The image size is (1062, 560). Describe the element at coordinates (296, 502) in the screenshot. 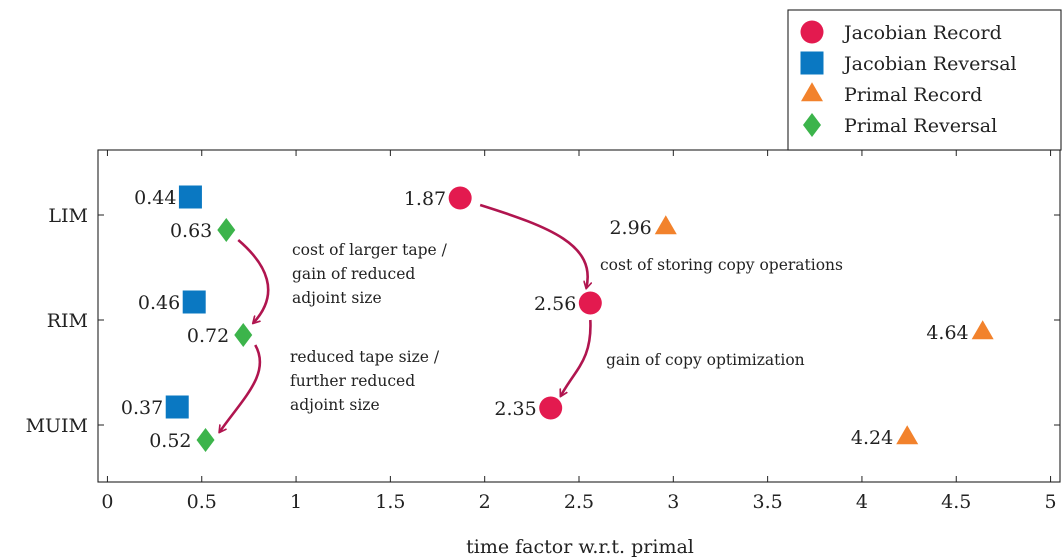

I see `x-tick-label: 1` at that location.